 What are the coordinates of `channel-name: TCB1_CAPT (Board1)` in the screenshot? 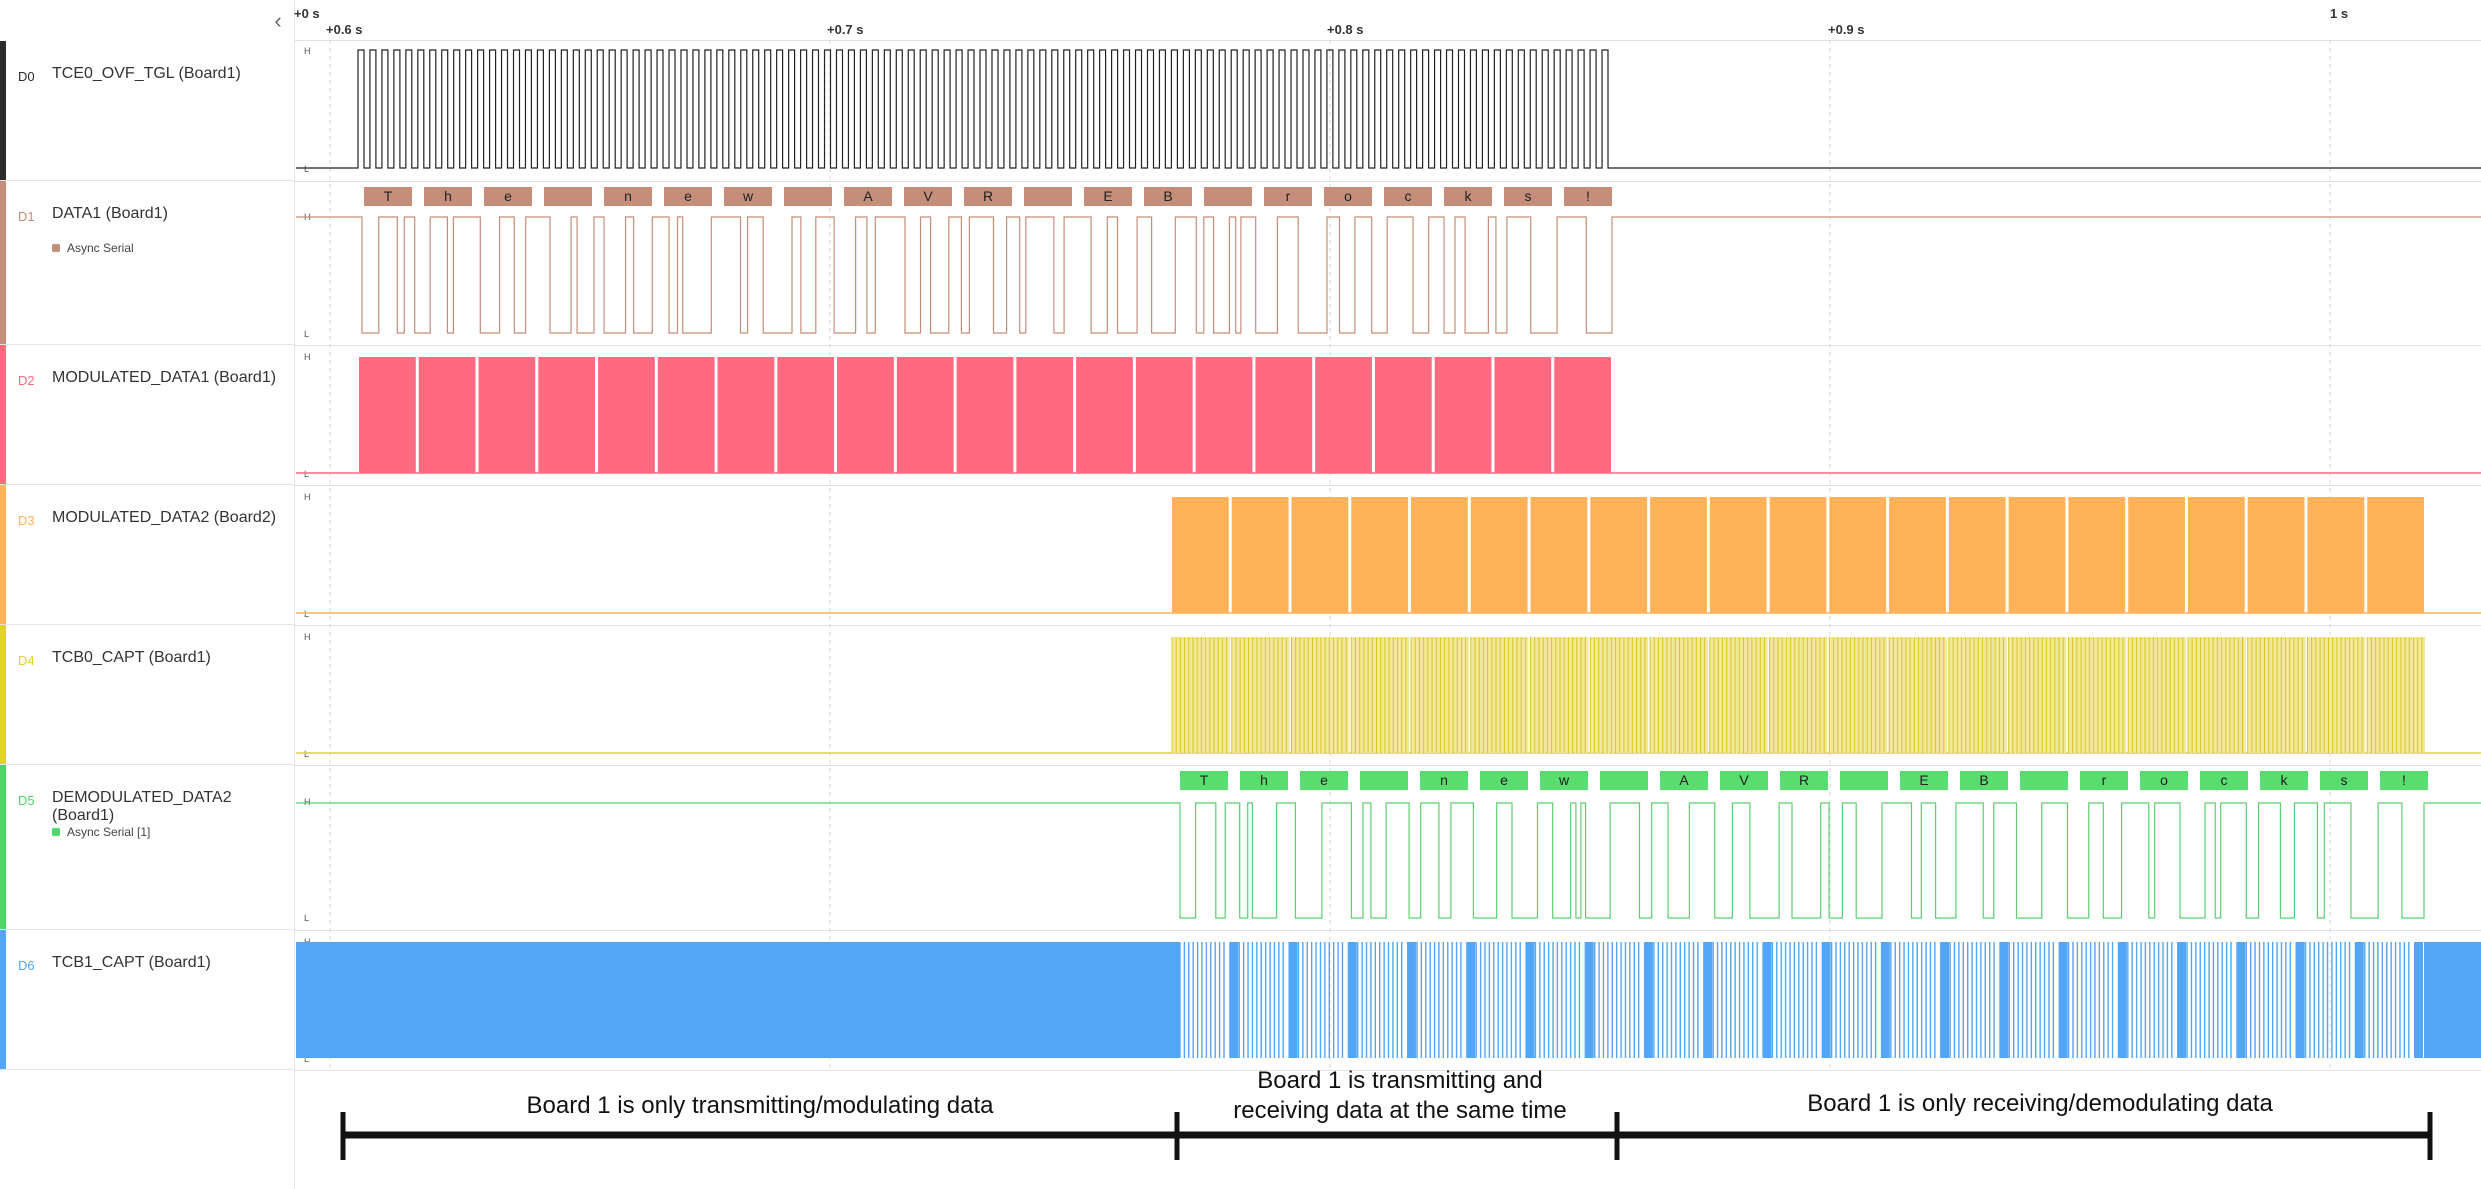 It's located at (131, 962).